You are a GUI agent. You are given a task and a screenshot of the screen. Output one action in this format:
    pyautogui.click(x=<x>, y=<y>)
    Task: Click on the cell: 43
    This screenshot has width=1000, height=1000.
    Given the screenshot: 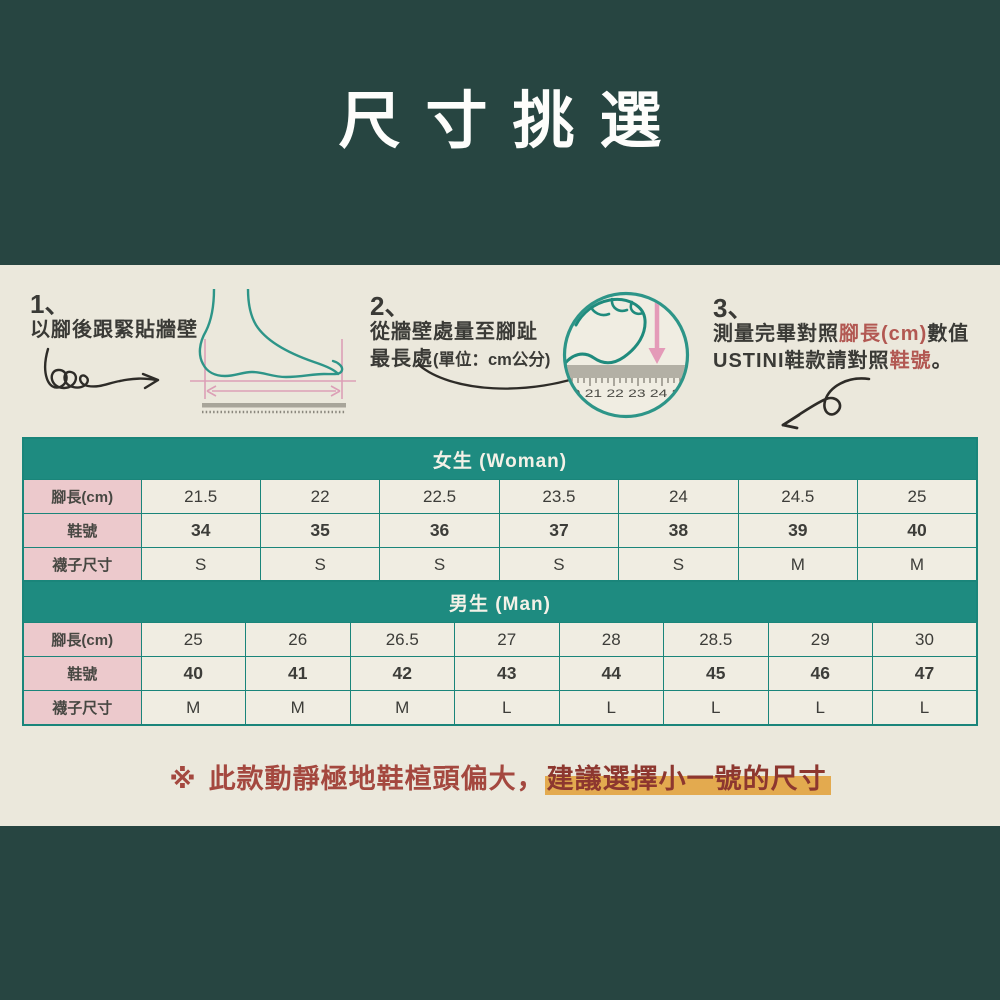 What is the action you would take?
    pyautogui.click(x=507, y=673)
    